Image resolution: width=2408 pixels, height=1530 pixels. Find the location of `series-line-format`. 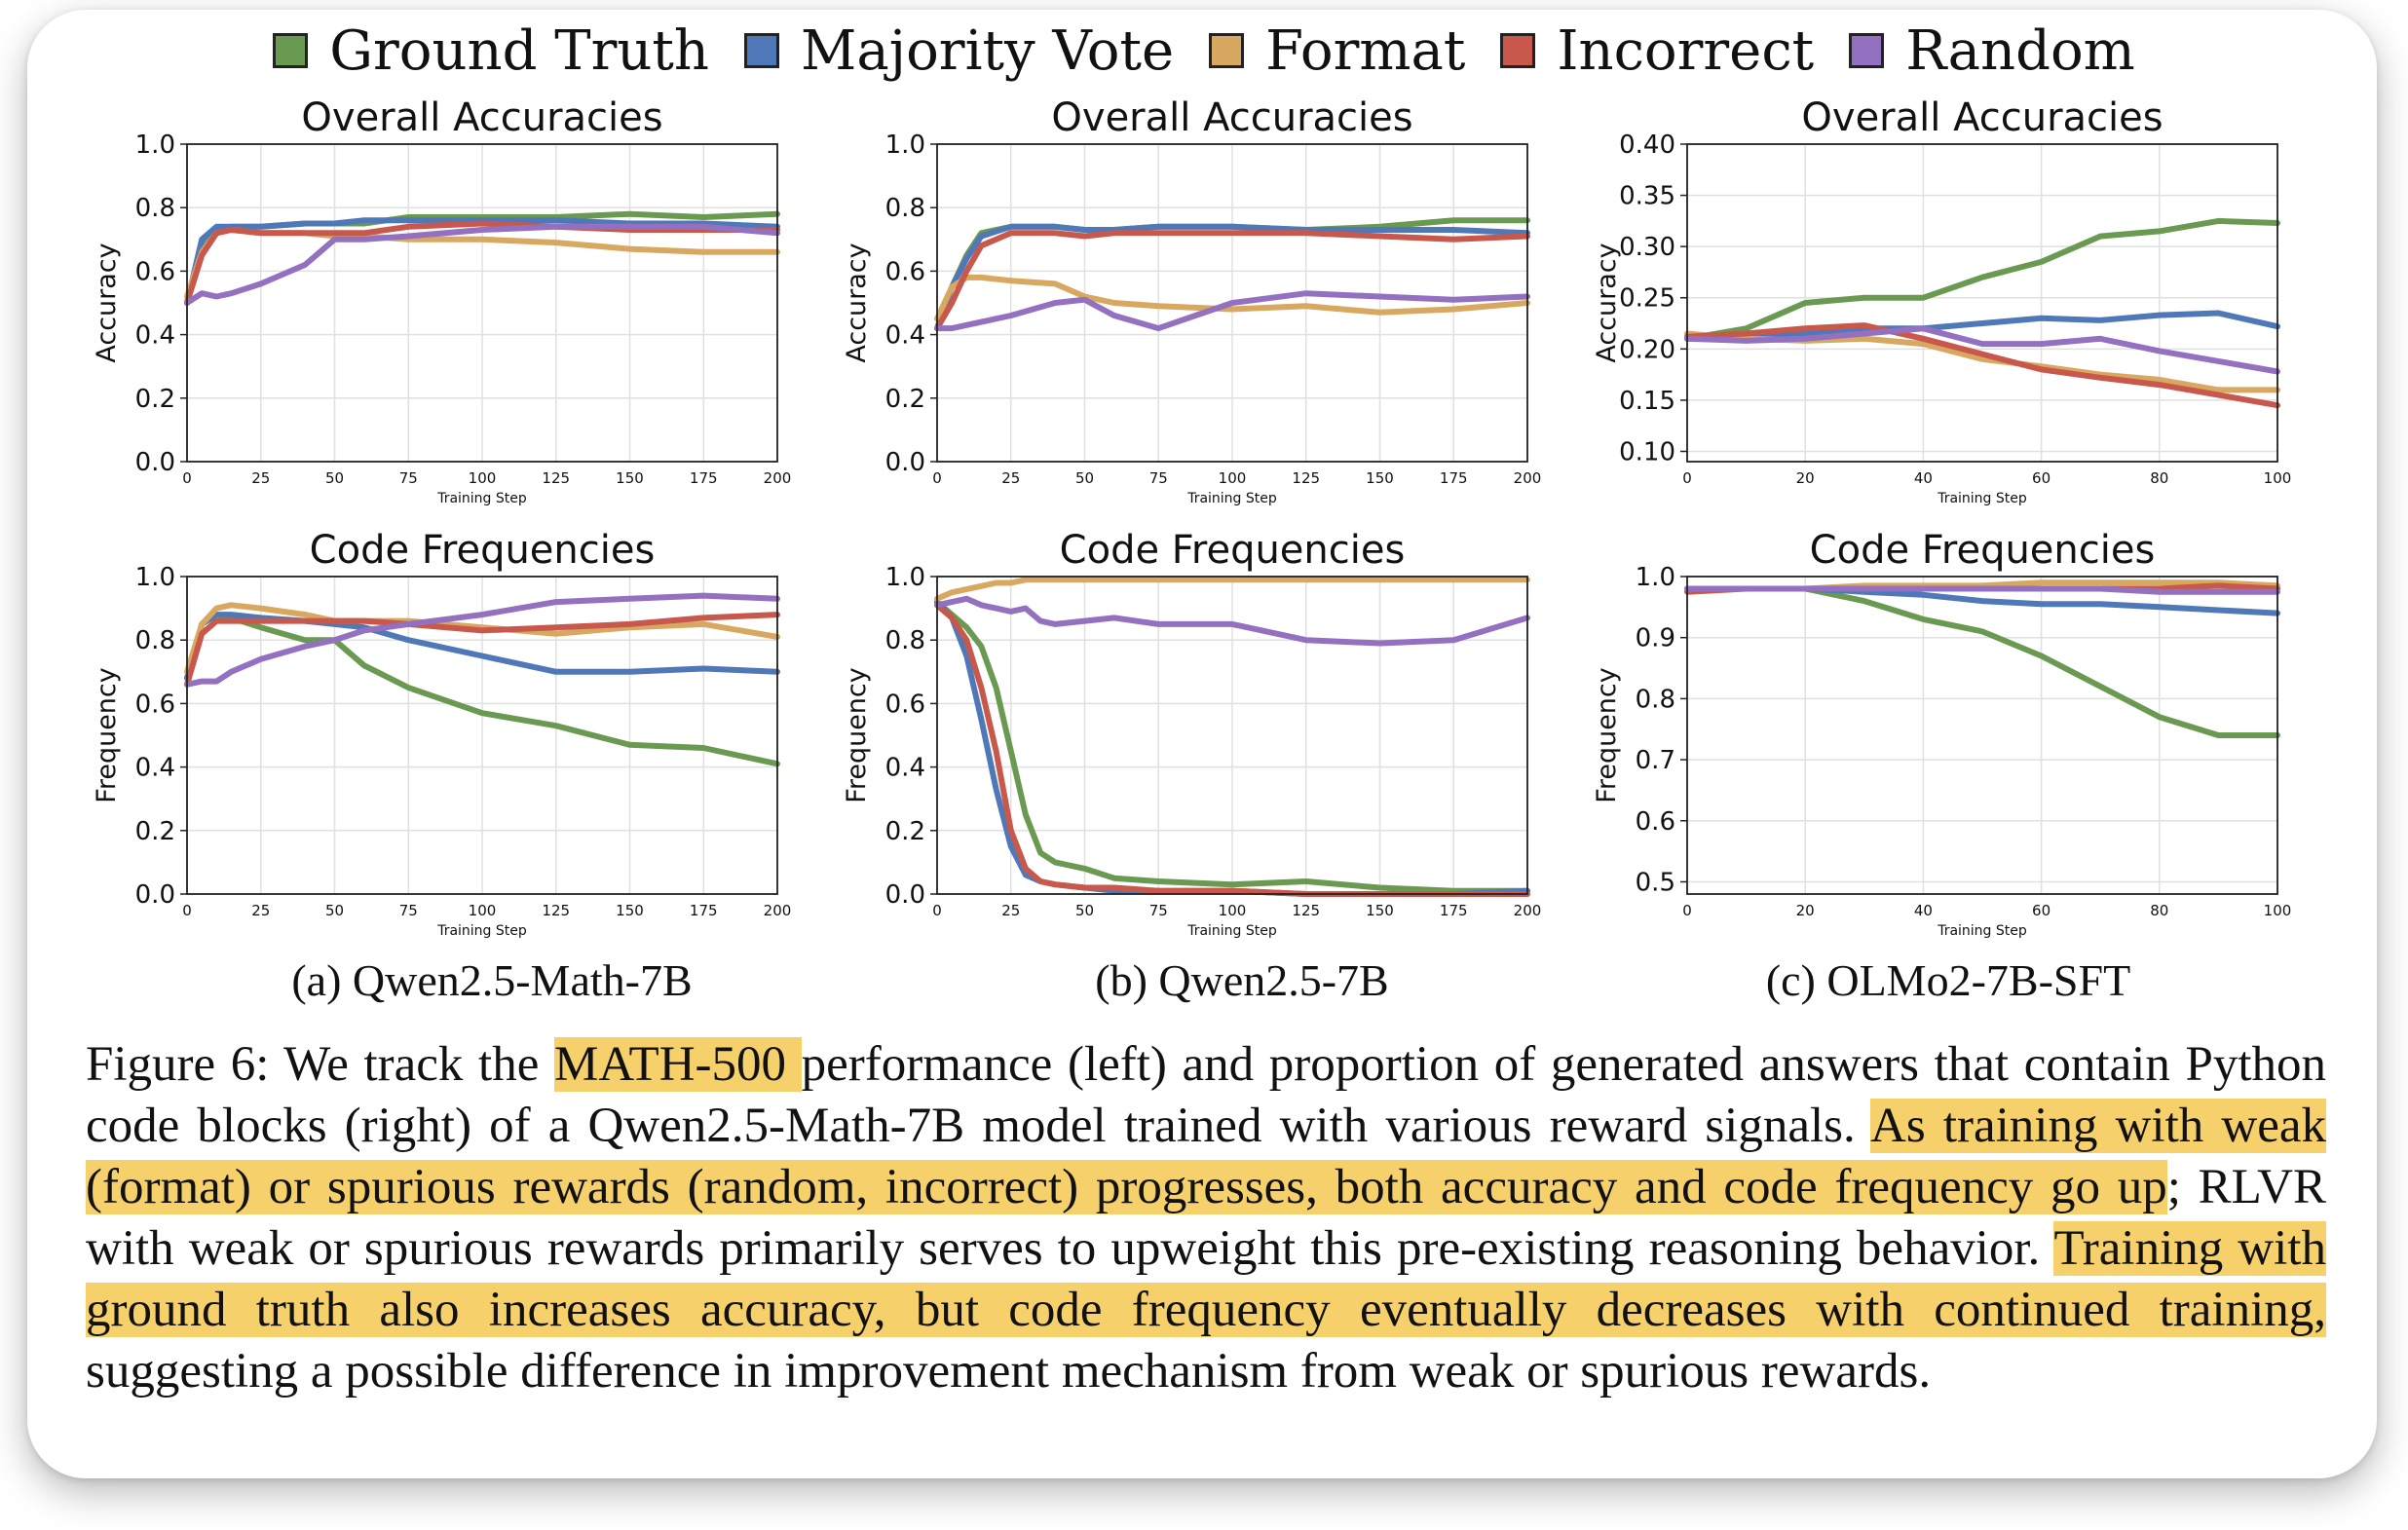

series-line-format is located at coordinates (1232, 298).